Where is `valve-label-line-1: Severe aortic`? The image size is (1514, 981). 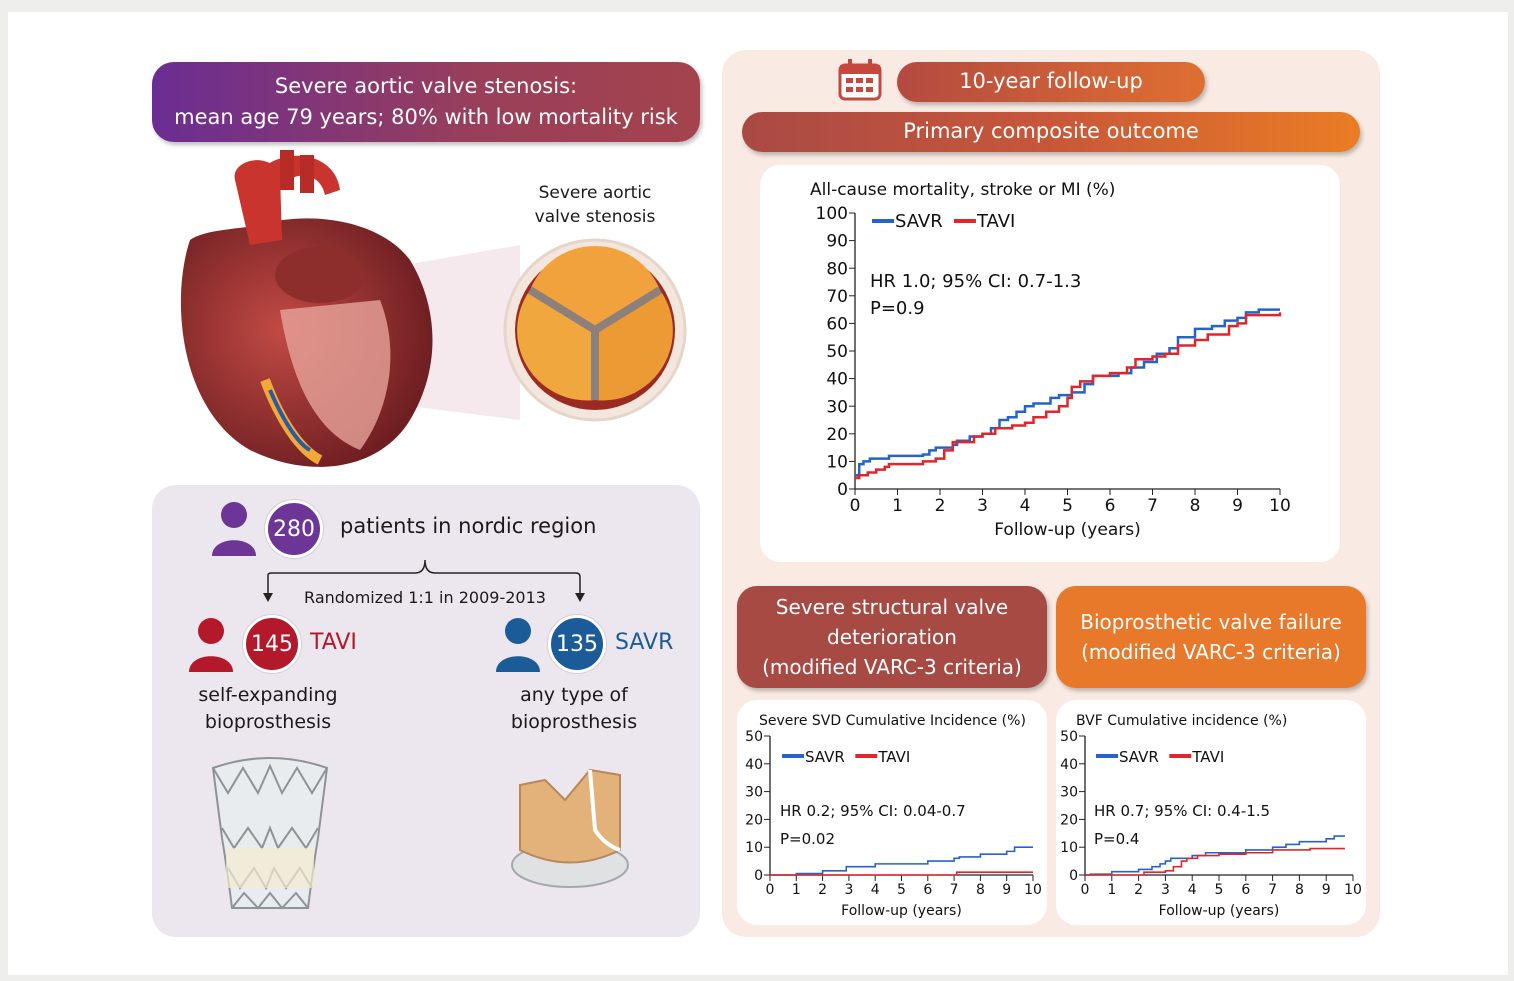 valve-label-line-1: Severe aortic is located at coordinates (595, 193).